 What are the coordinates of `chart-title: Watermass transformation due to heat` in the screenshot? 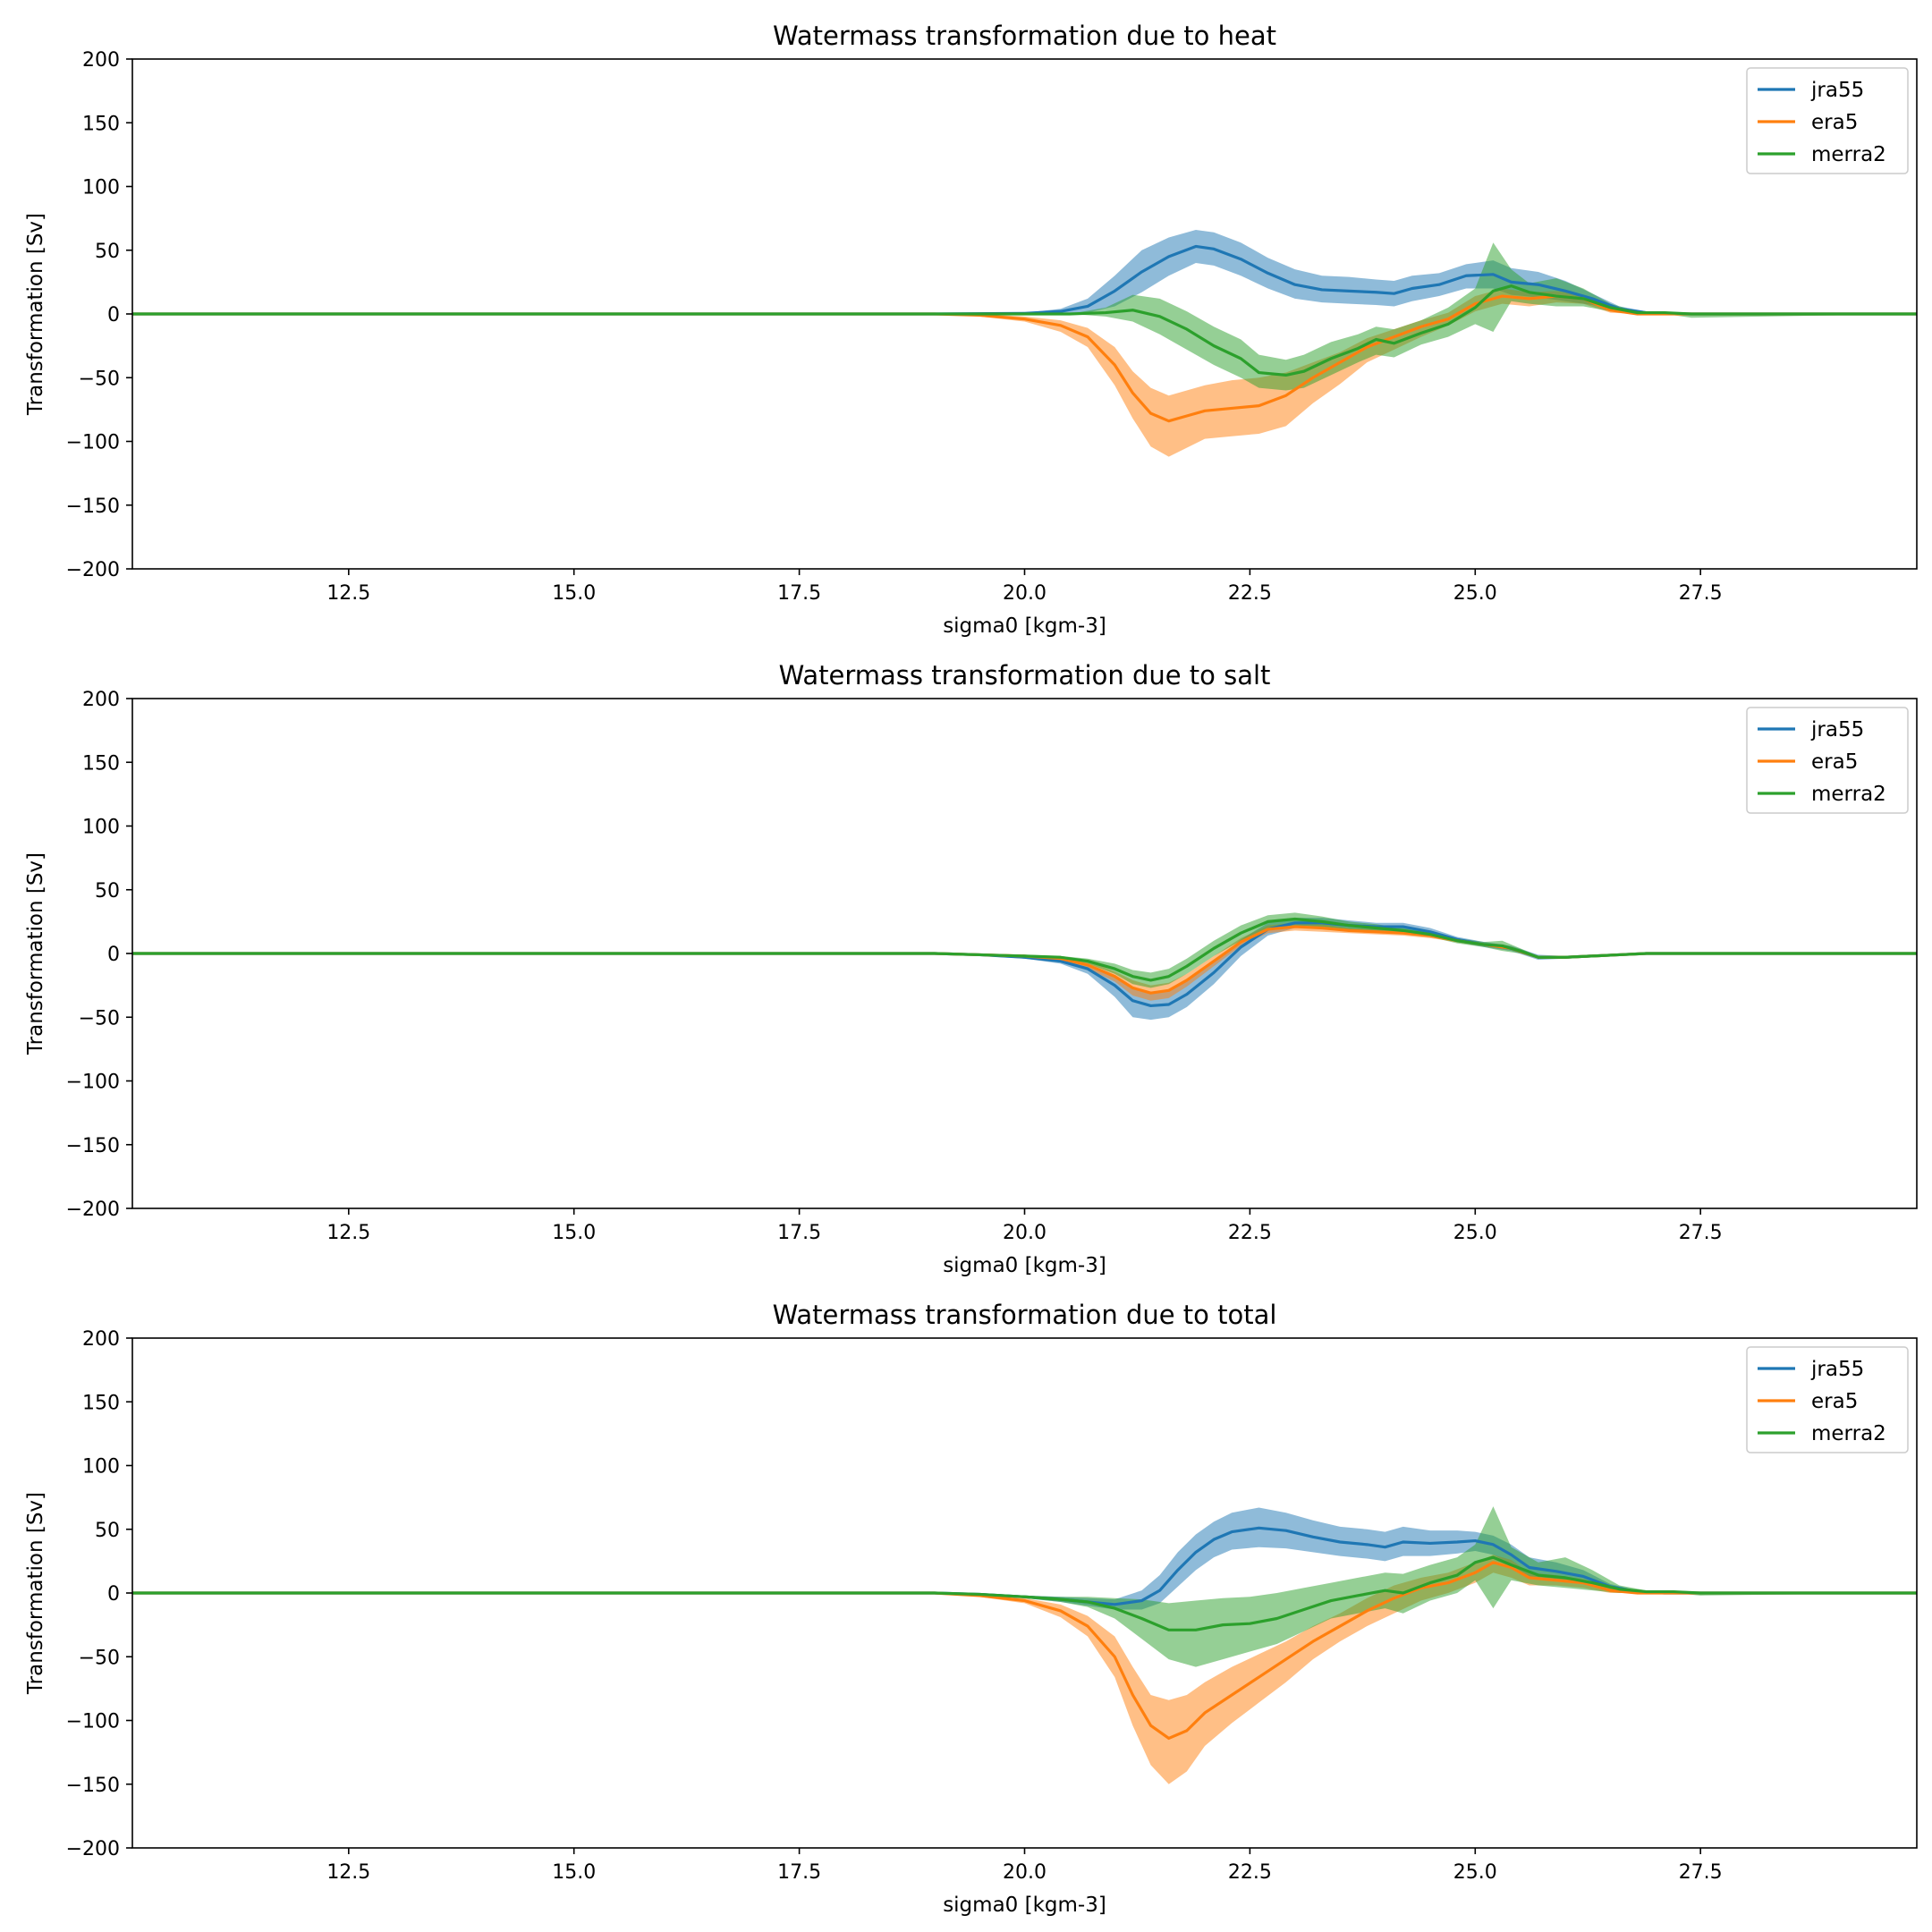 It's located at (1024, 36).